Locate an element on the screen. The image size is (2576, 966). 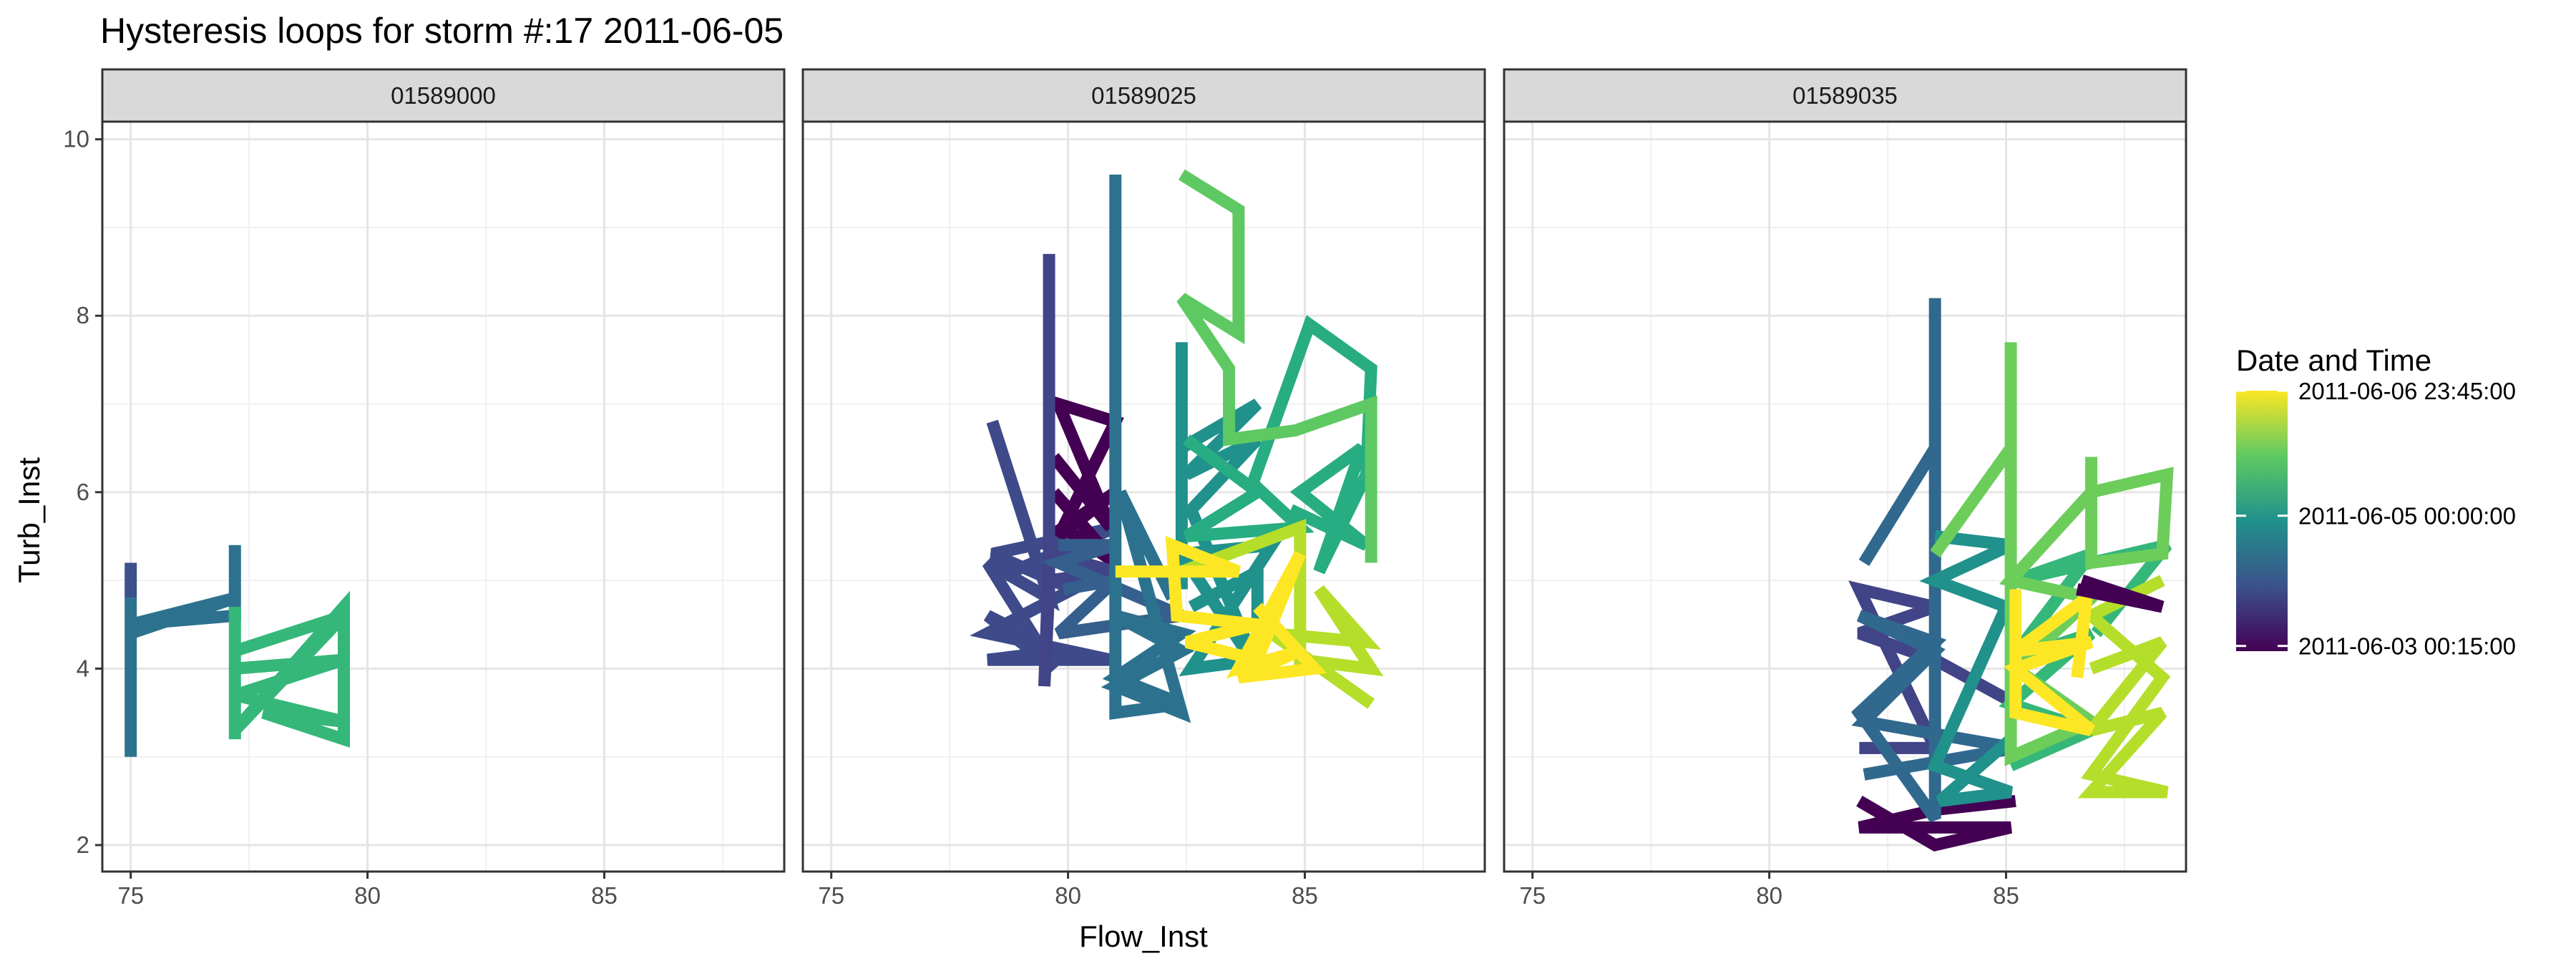
y-tick-label: 4 is located at coordinates (83, 668).